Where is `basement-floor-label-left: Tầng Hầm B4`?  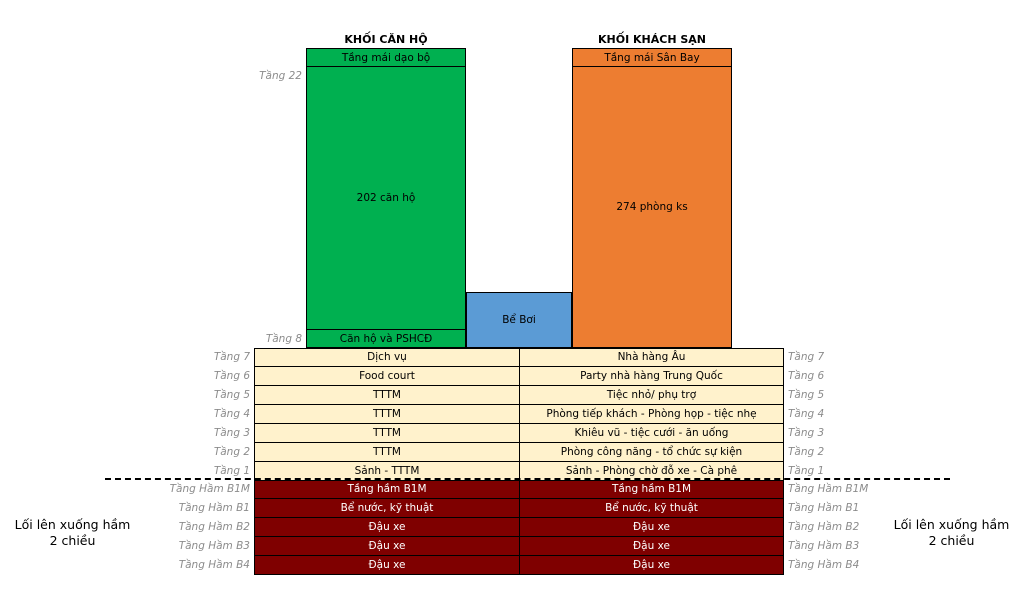 basement-floor-label-left: Tầng Hầm B4 is located at coordinates (214, 565).